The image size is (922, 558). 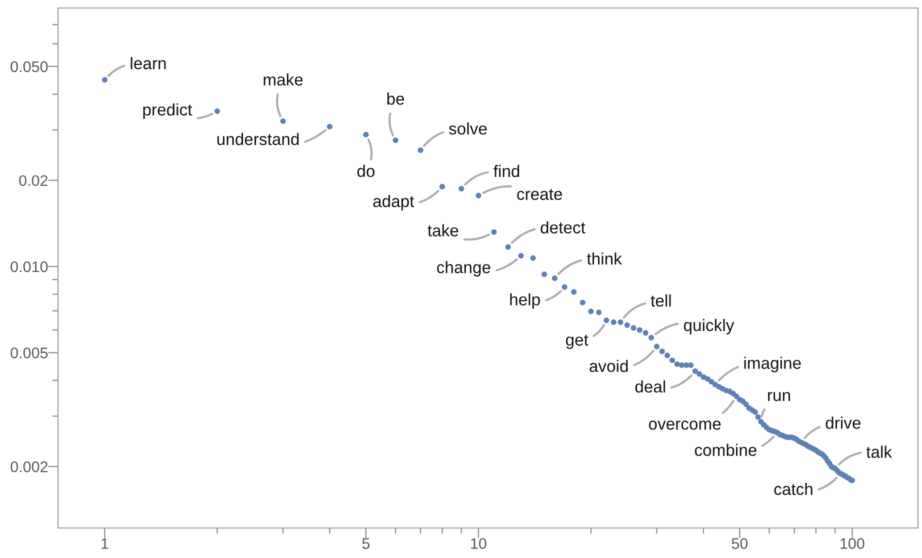 I want to click on annotation: run, so click(x=779, y=397).